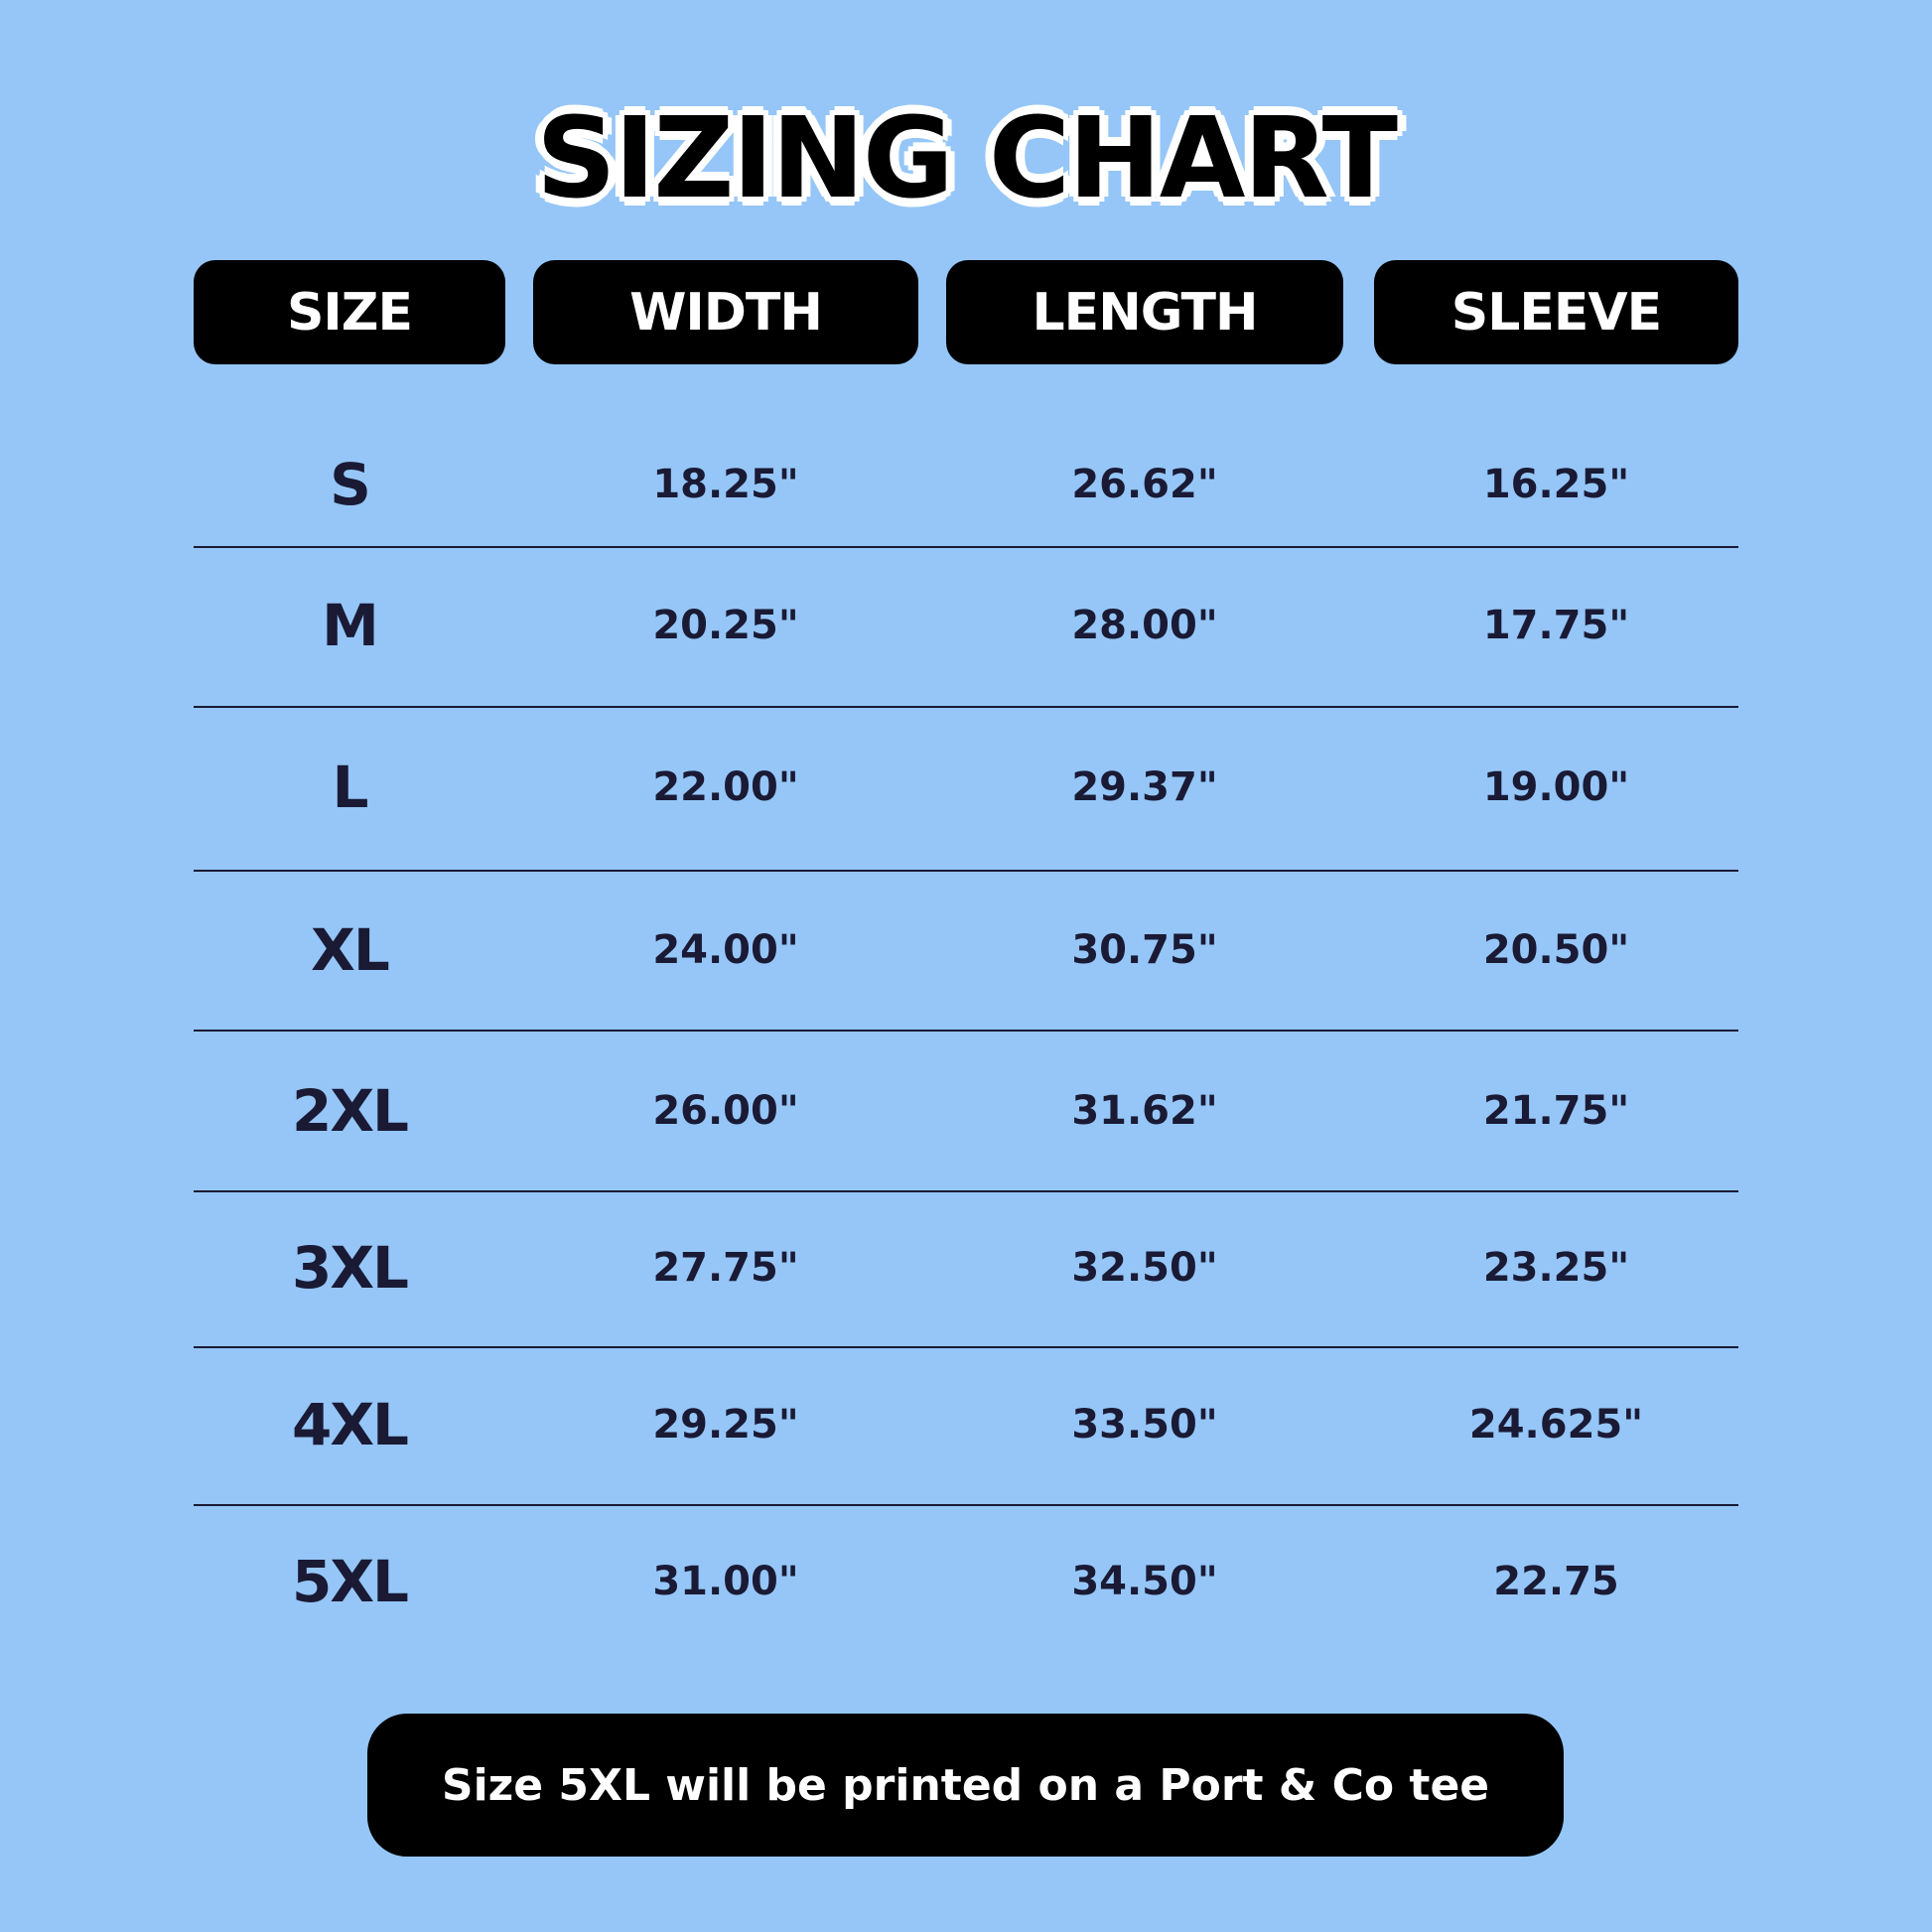 The width and height of the screenshot is (1932, 1932). What do you see at coordinates (726, 1581) in the screenshot?
I see `cell-width: 31.00"` at bounding box center [726, 1581].